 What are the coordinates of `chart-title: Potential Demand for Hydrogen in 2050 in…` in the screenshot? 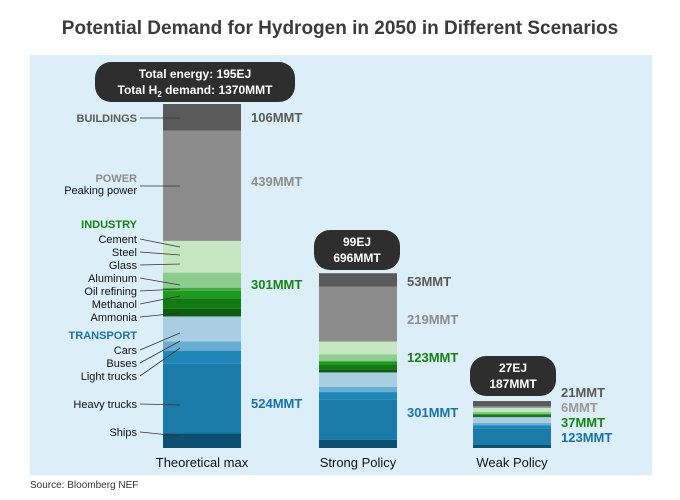 It's located at (340, 28).